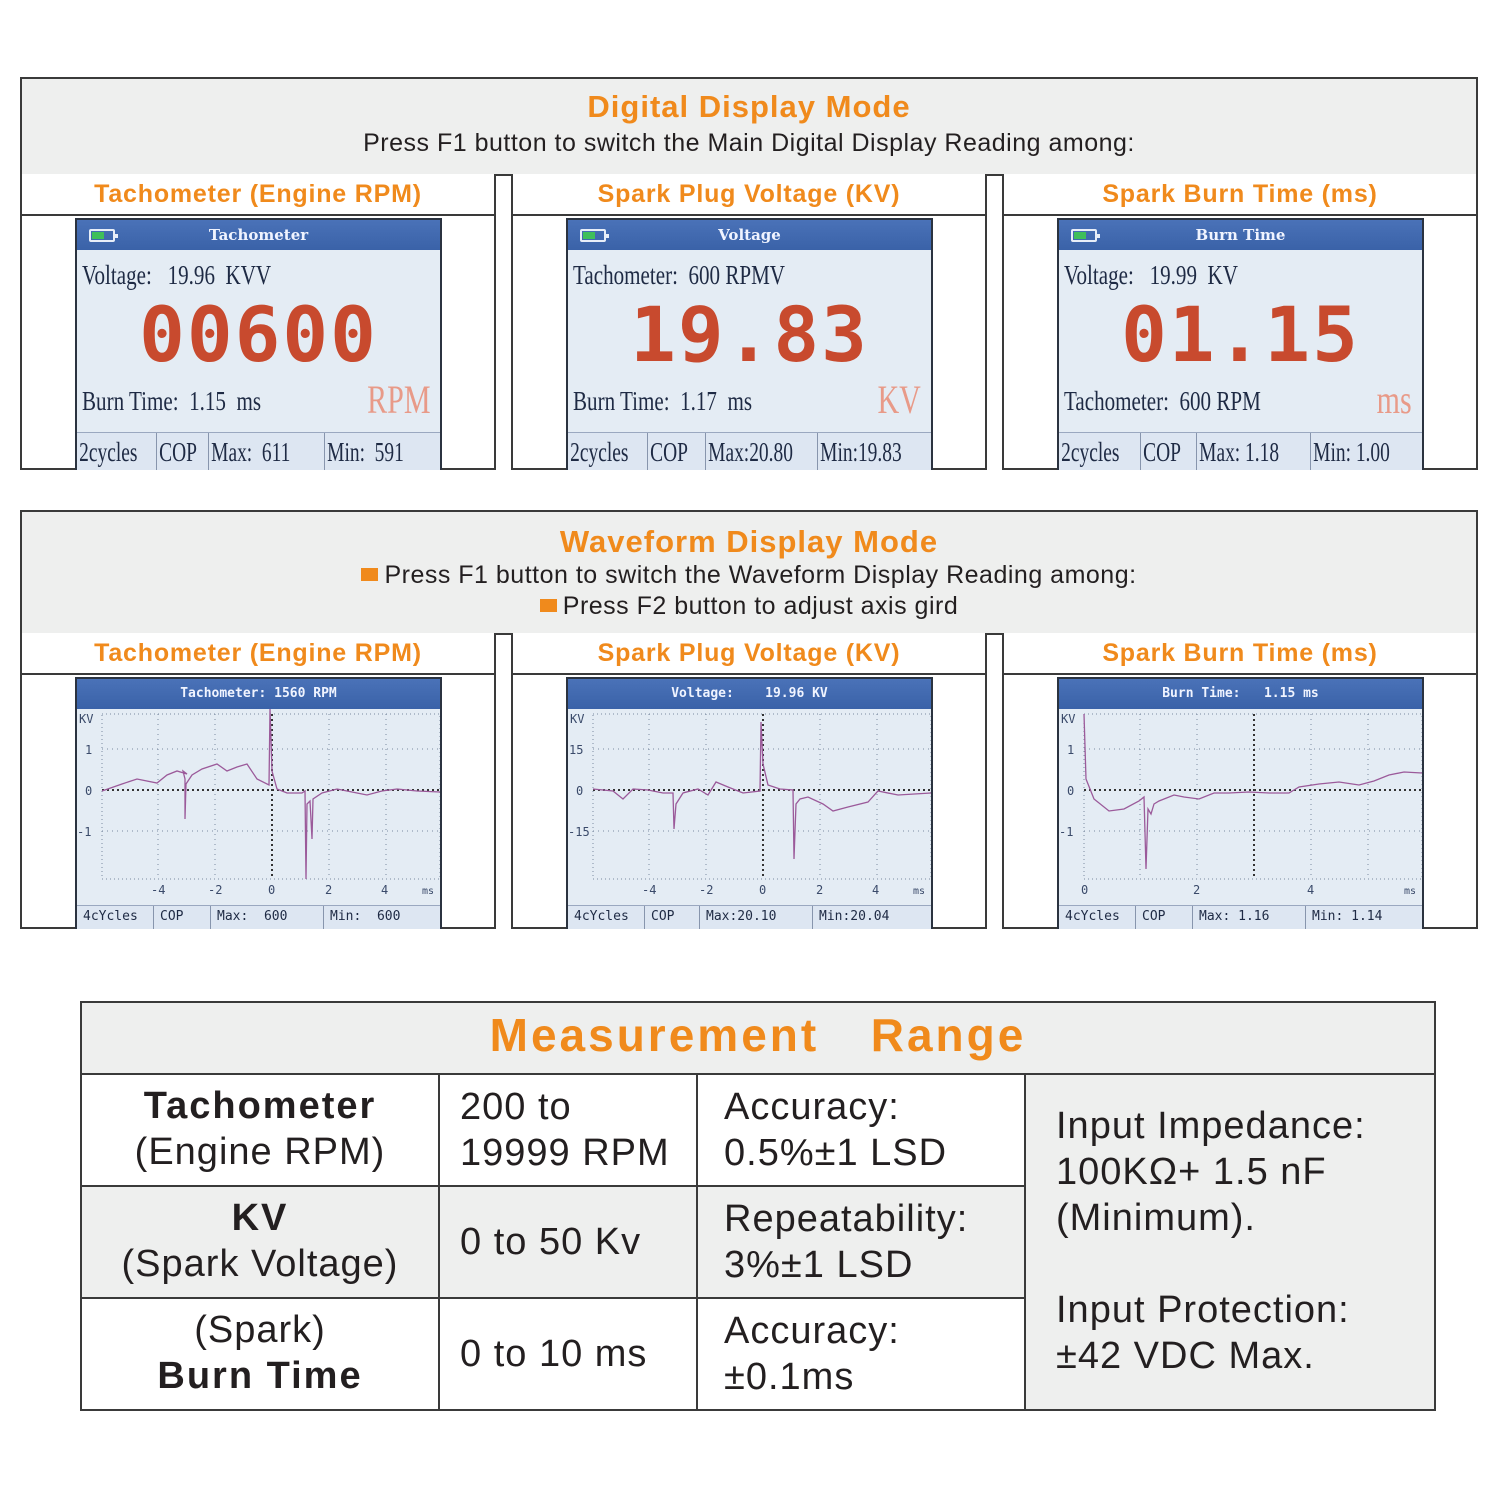 This screenshot has height=1500, width=1500. I want to click on screen-title-bar: Voltage: 19.96 KV, so click(749, 694).